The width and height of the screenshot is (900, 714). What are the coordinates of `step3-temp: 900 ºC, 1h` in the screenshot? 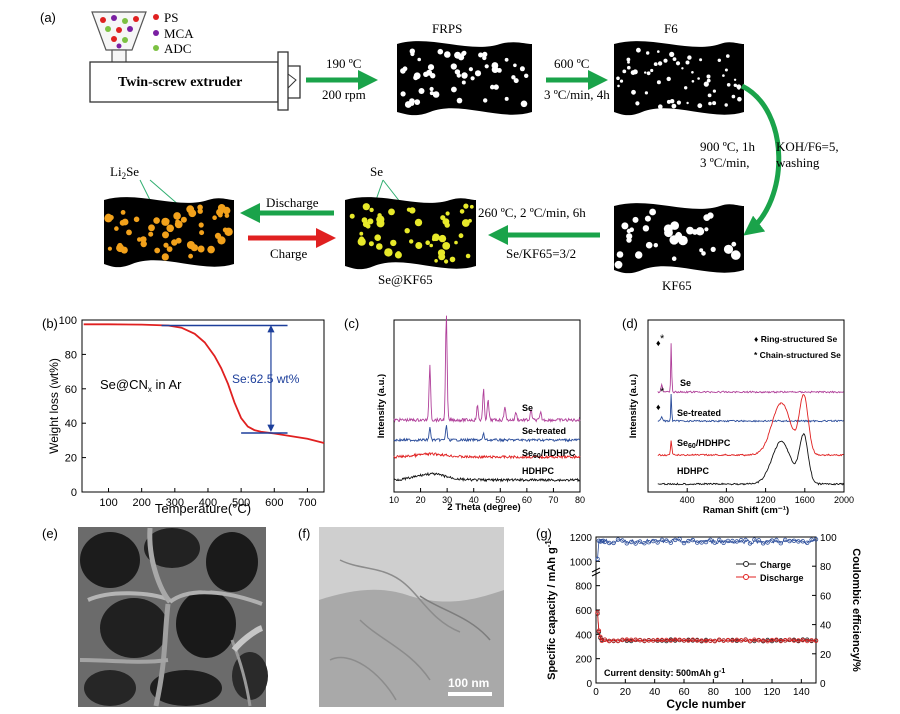 It's located at (727, 146).